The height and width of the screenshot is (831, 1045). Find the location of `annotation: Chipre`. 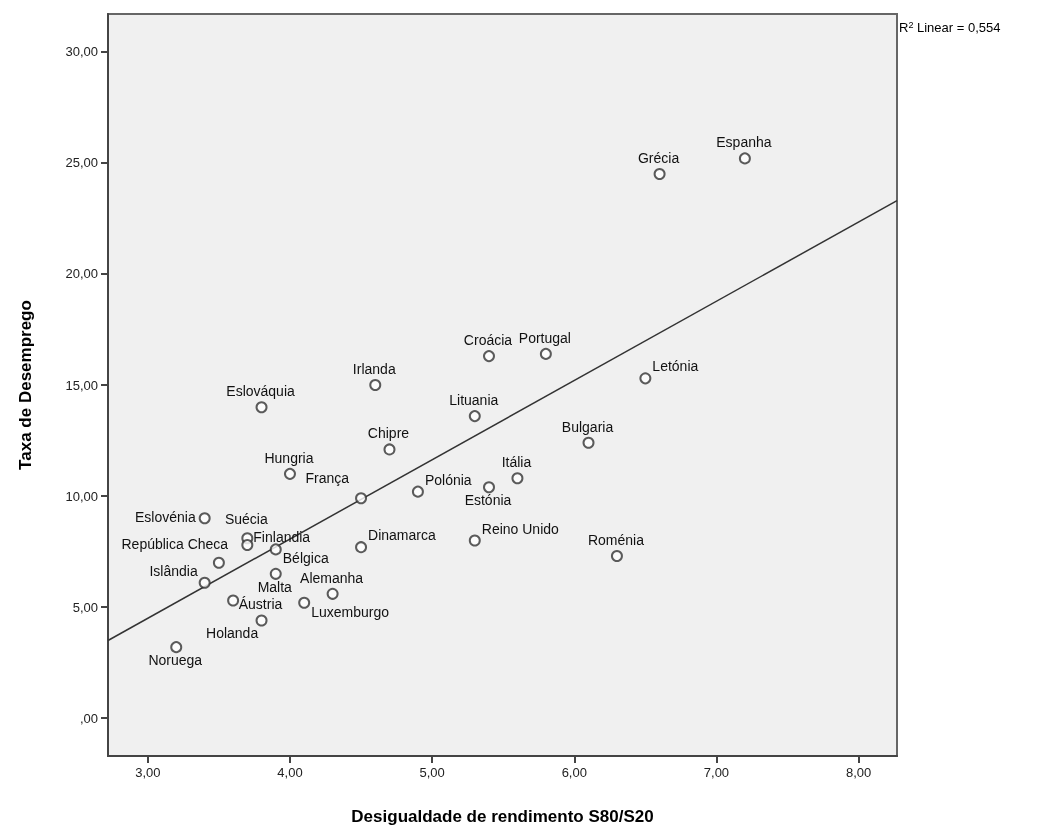

annotation: Chipre is located at coordinates (388, 433).